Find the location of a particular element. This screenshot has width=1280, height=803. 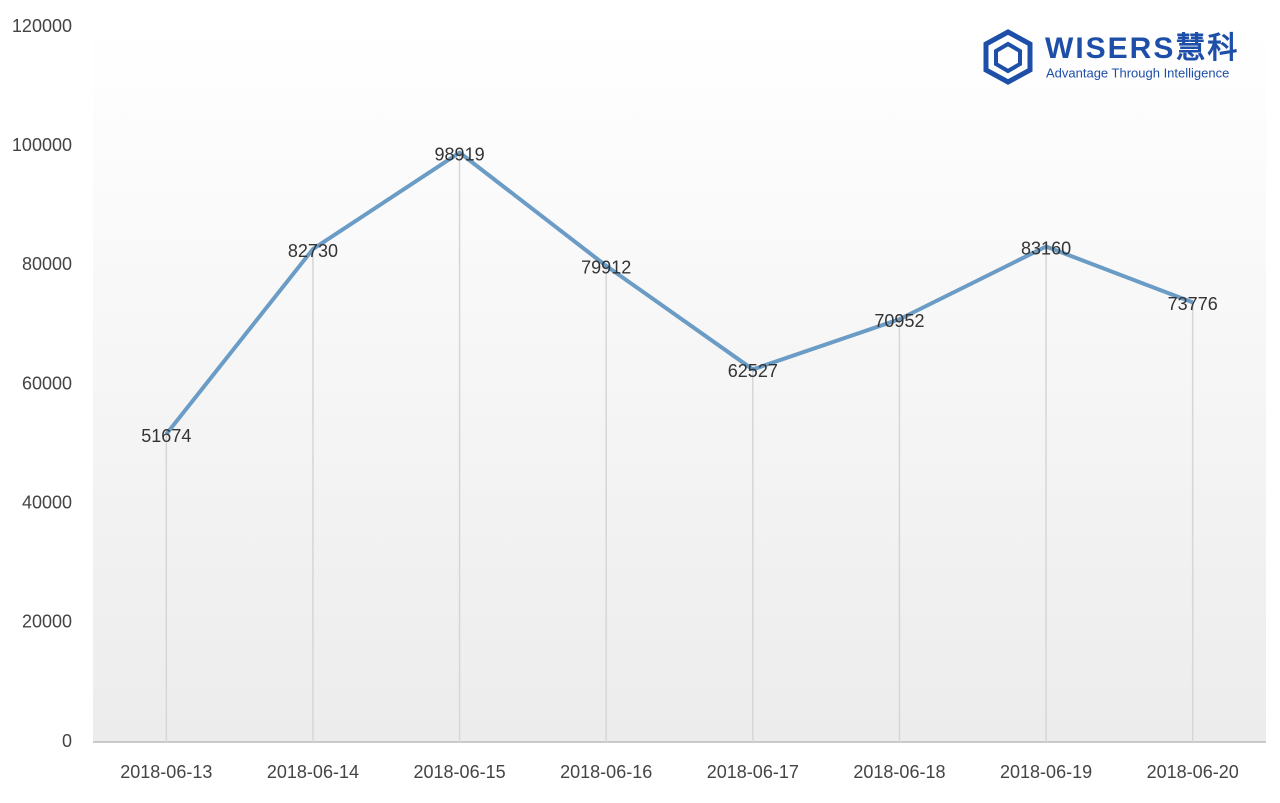

logo-icon is located at coordinates (1008, 57).